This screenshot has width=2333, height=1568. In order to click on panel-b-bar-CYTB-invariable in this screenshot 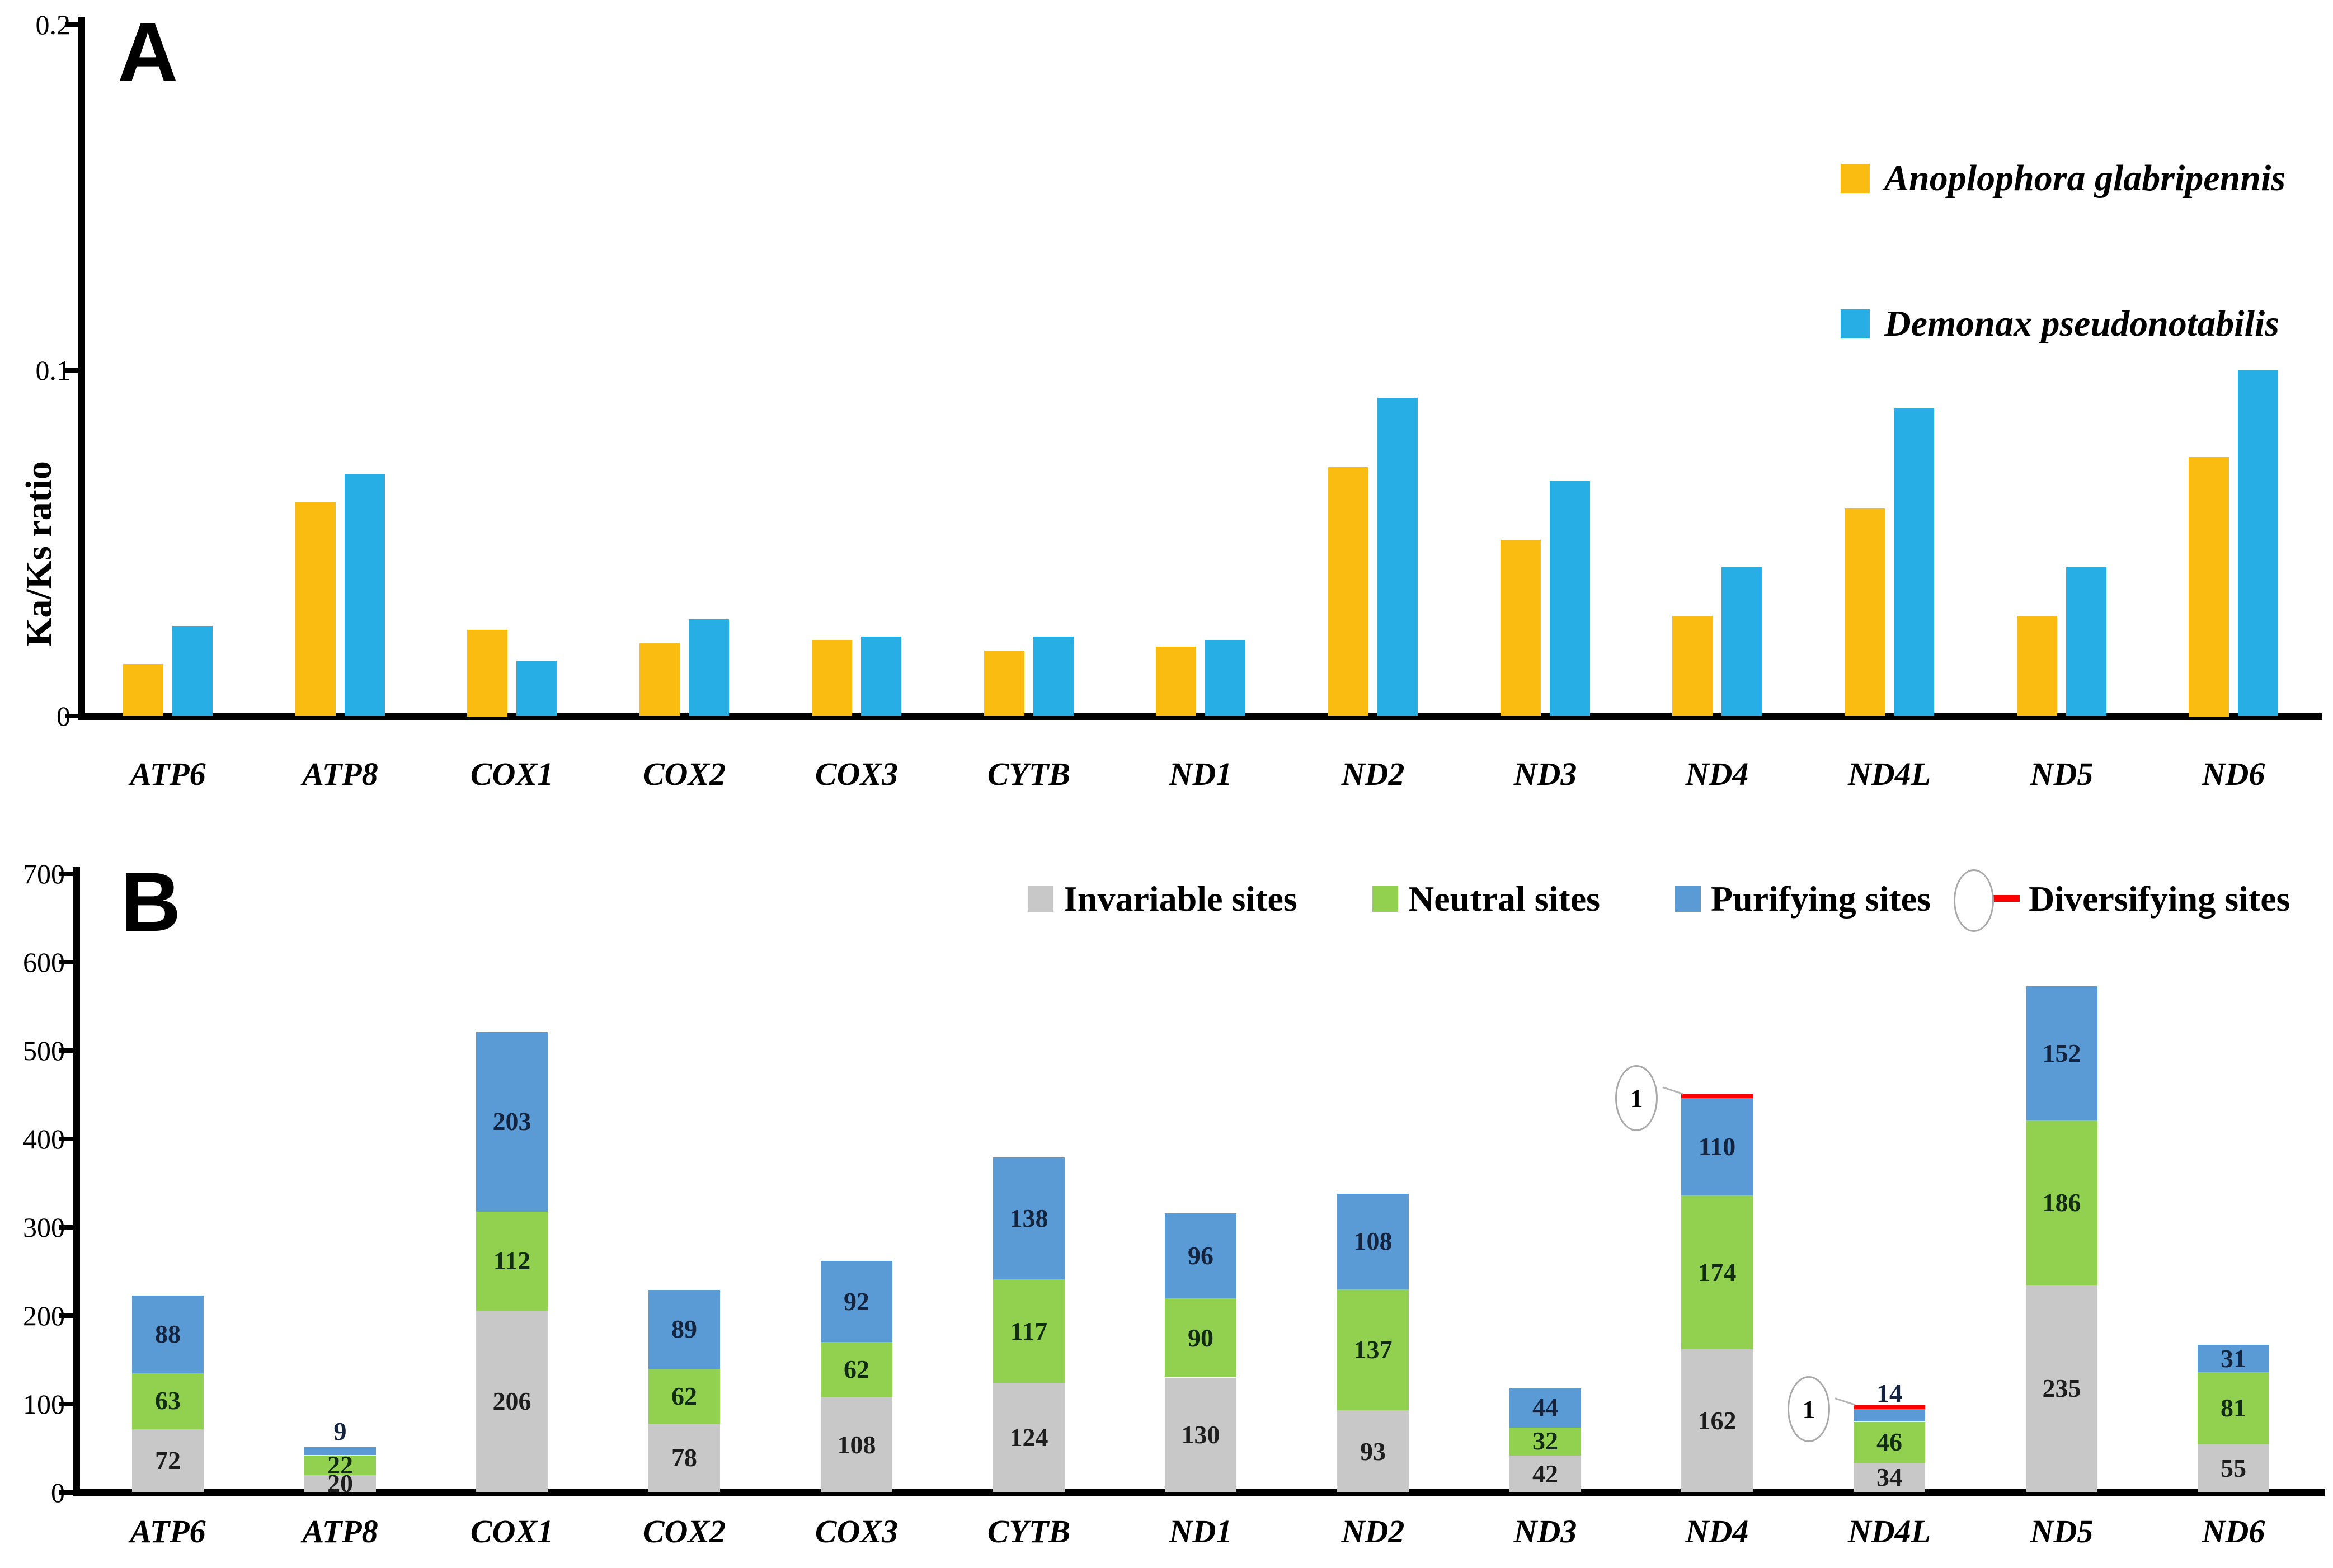, I will do `click(1029, 1438)`.